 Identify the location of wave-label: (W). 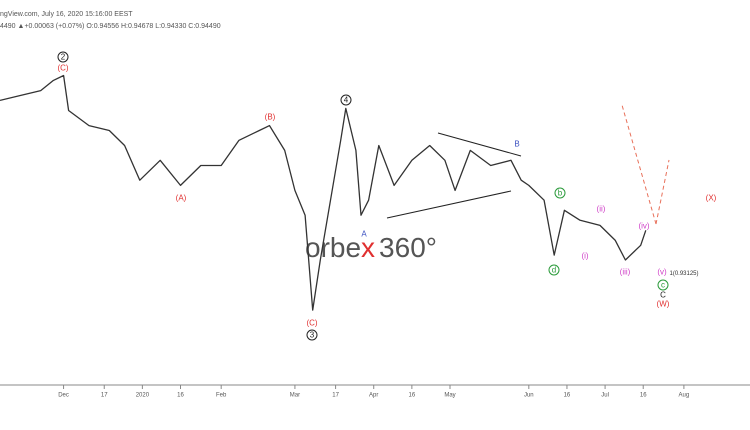
(663, 304).